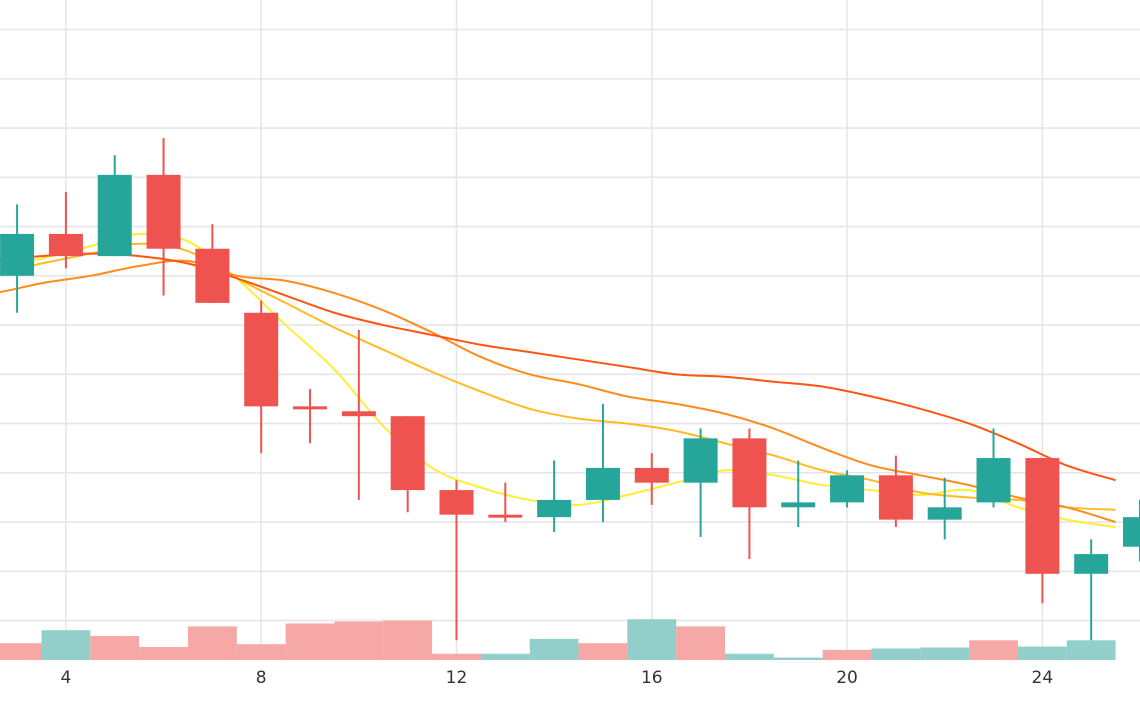 This screenshot has width=1140, height=710. What do you see at coordinates (65, 678) in the screenshot?
I see `x-tick-label: 4` at bounding box center [65, 678].